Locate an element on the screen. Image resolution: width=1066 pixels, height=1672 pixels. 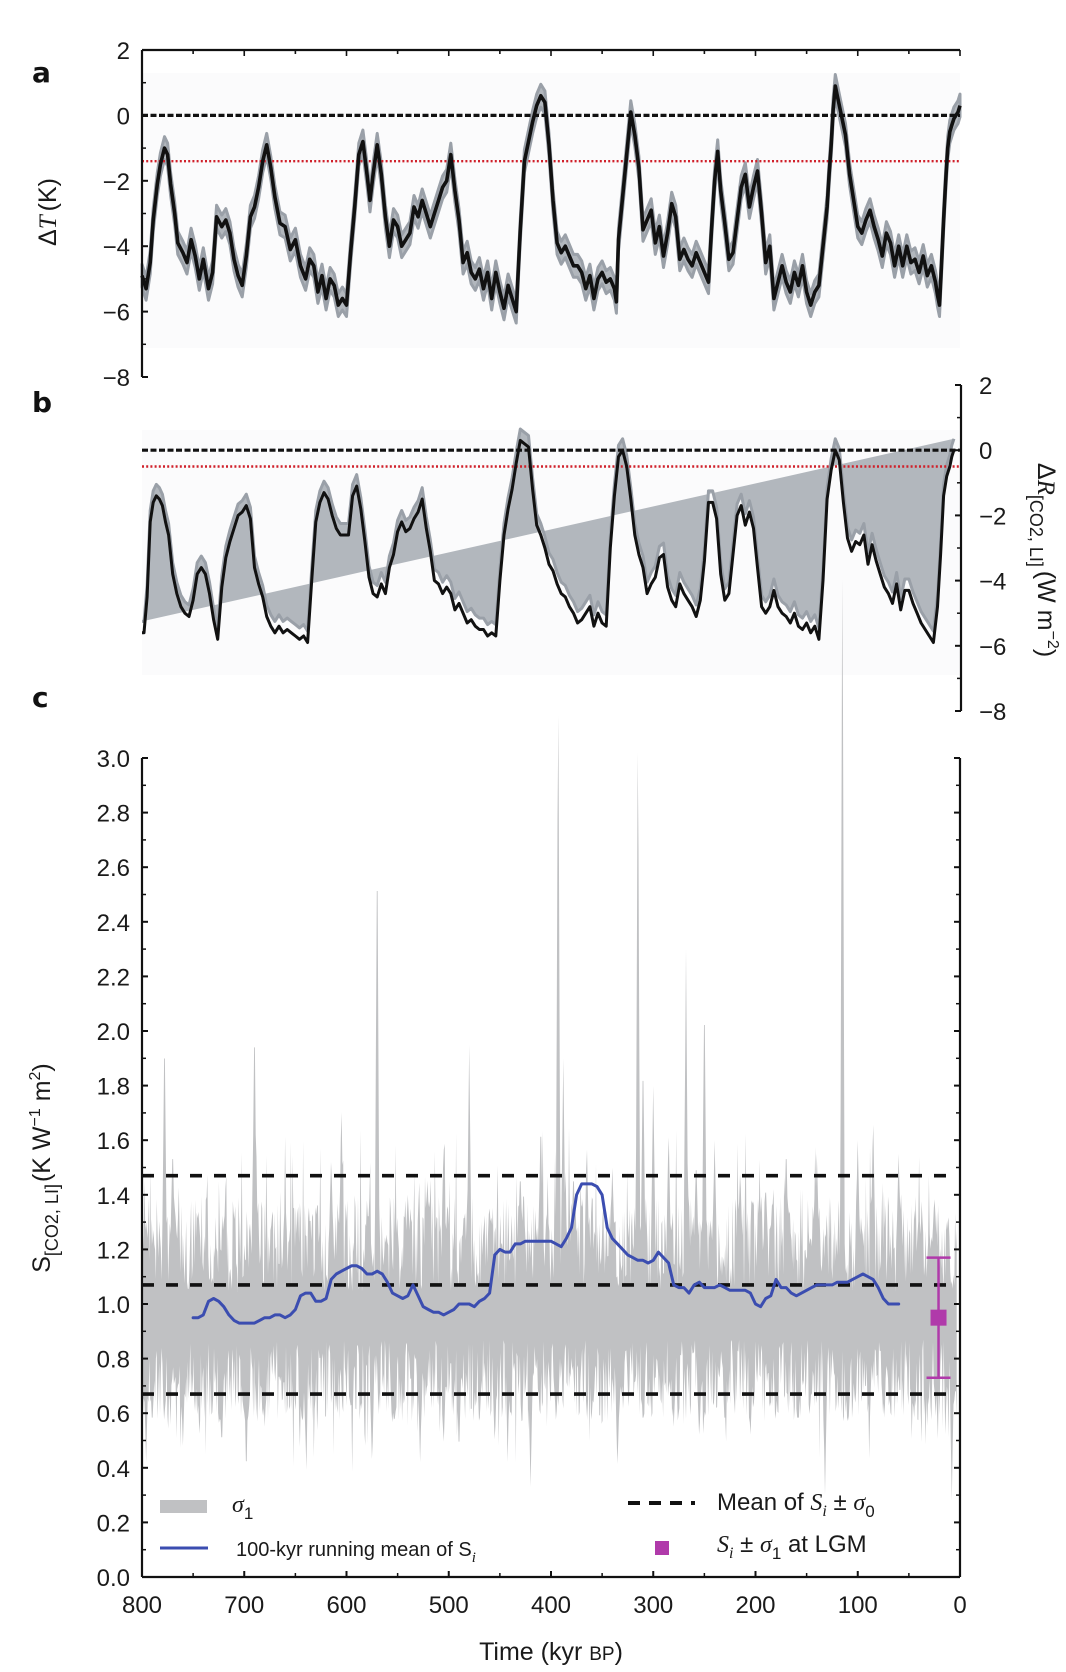
panel-c-label: c is located at coordinates (40, 697).